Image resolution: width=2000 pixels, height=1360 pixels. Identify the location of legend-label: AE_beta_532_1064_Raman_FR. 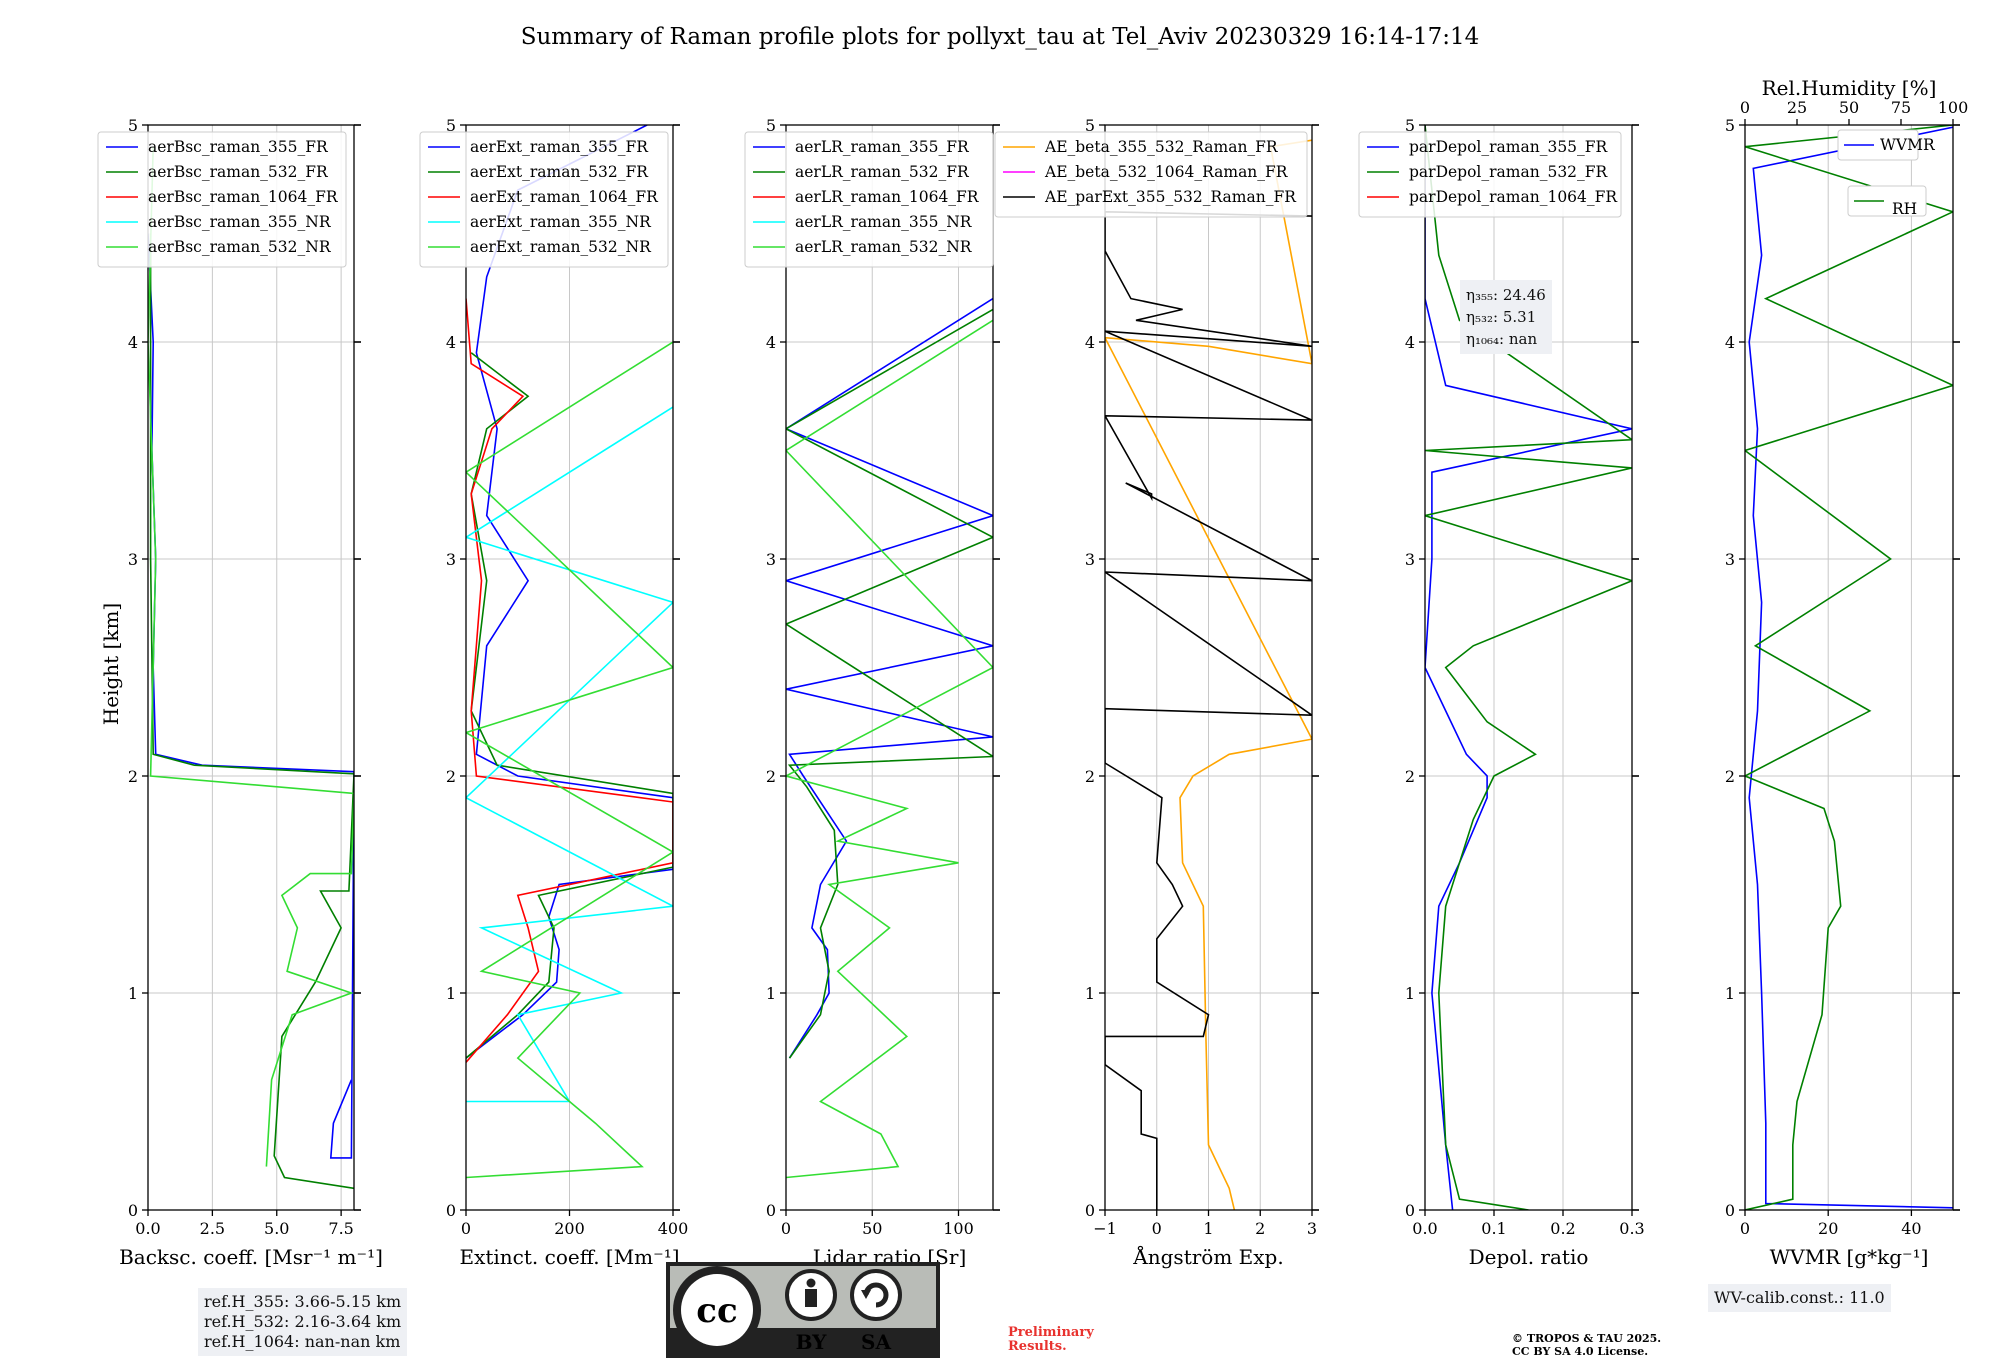
(1166, 172).